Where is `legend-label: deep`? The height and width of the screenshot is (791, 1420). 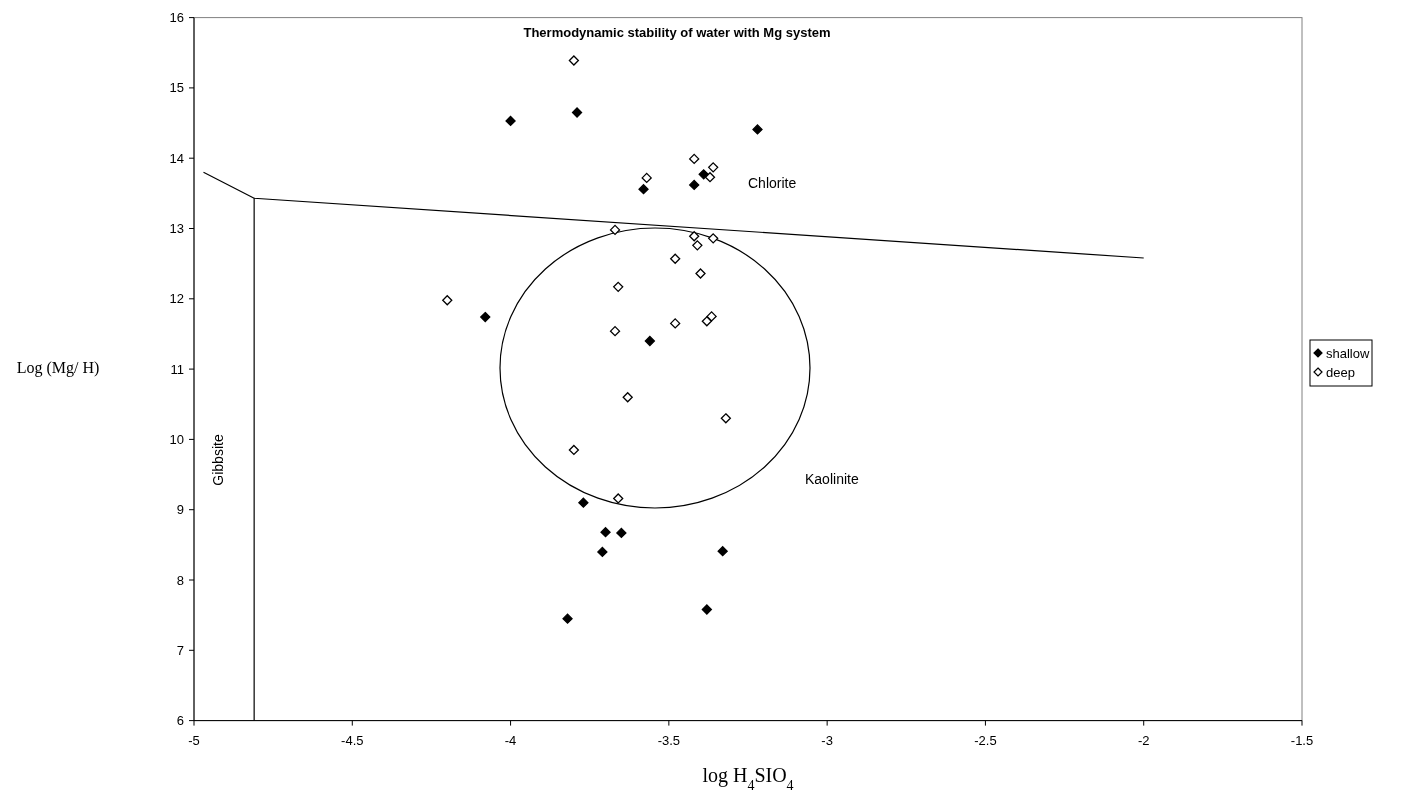
legend-label: deep is located at coordinates (1340, 372).